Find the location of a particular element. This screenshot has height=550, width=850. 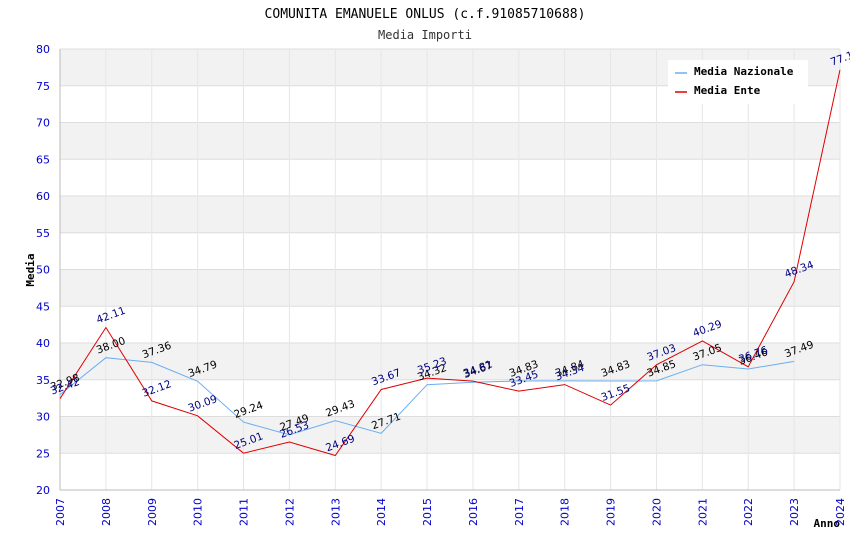

legend-box is located at coordinates (738, 82).